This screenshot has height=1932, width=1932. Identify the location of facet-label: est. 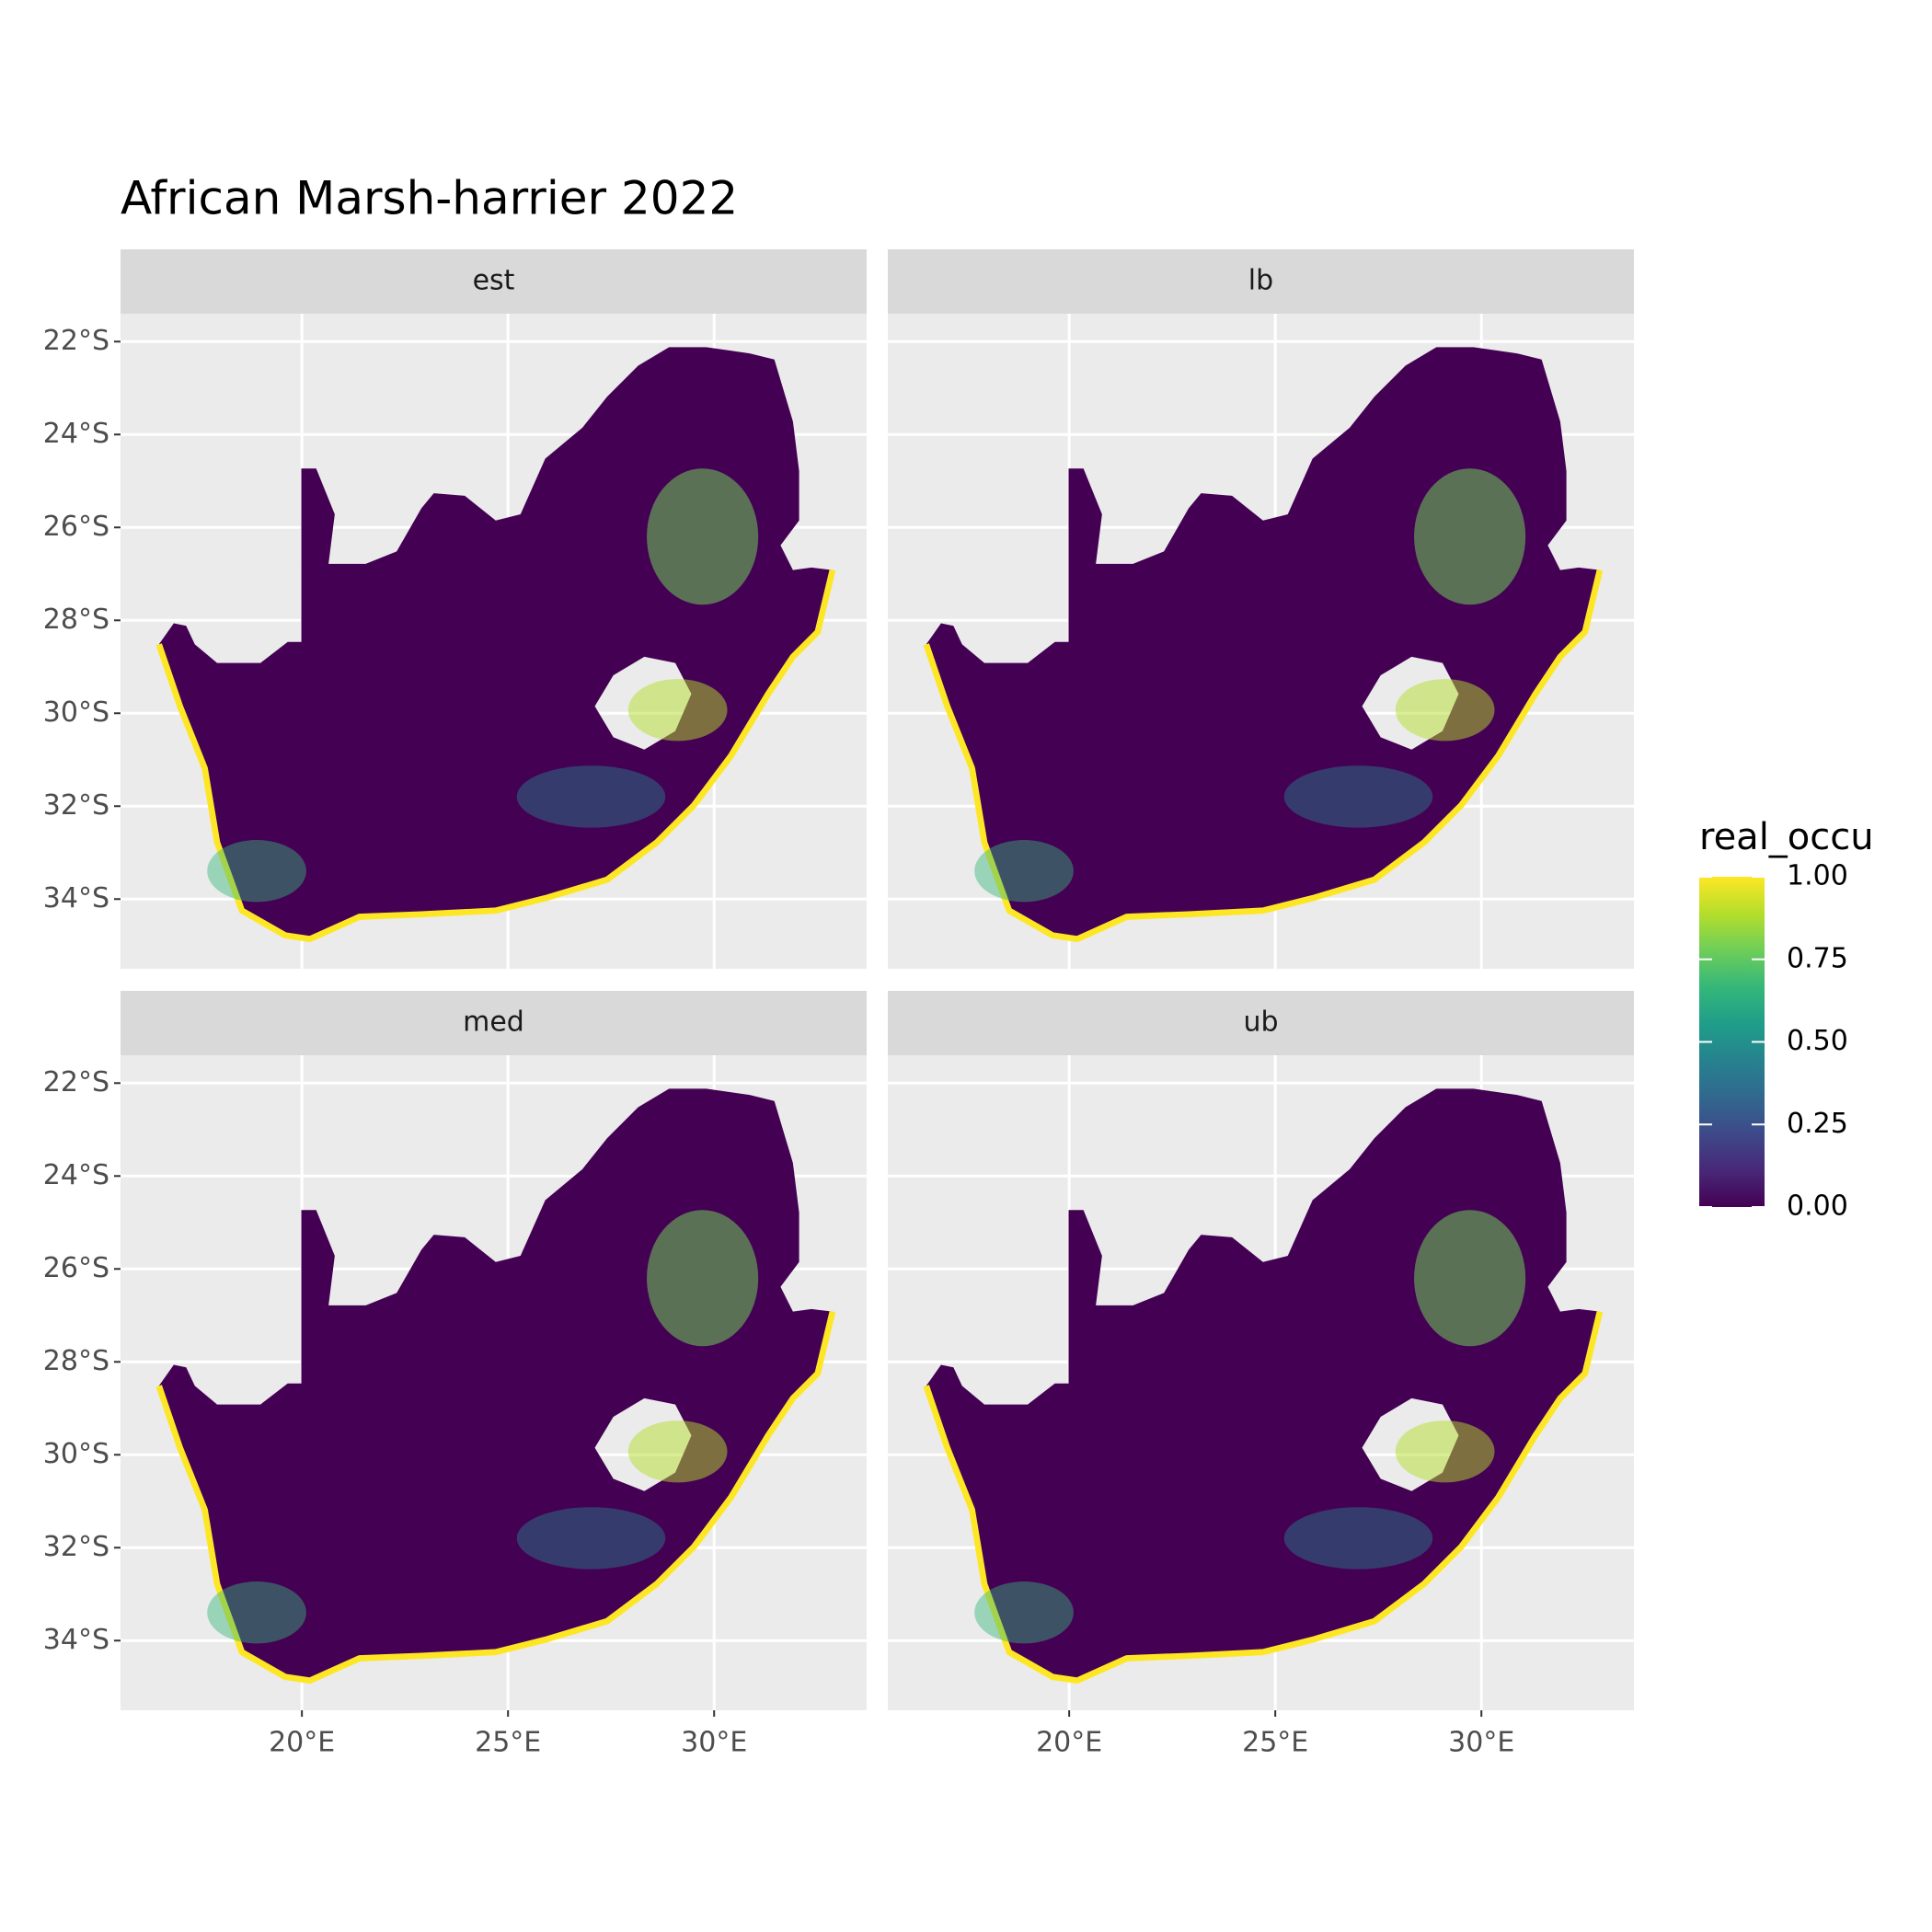
(494, 281).